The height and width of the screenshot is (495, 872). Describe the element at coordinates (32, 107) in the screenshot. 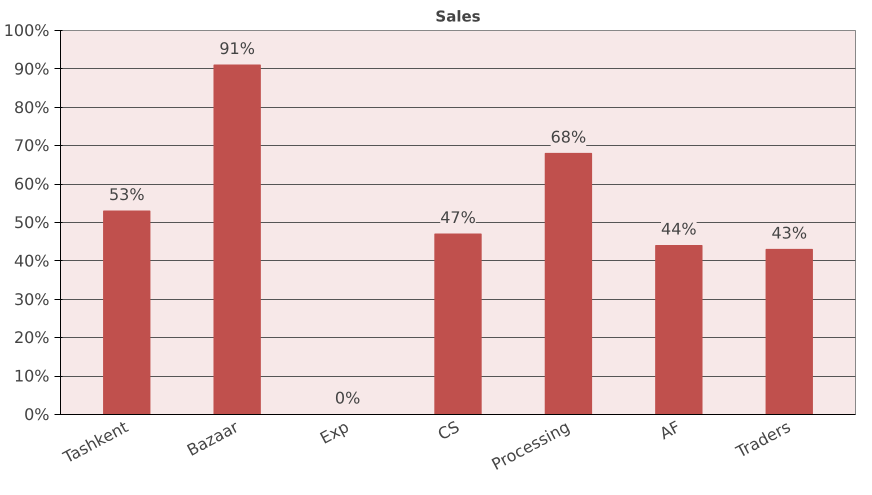

I see `y-tick-label: 80%` at that location.